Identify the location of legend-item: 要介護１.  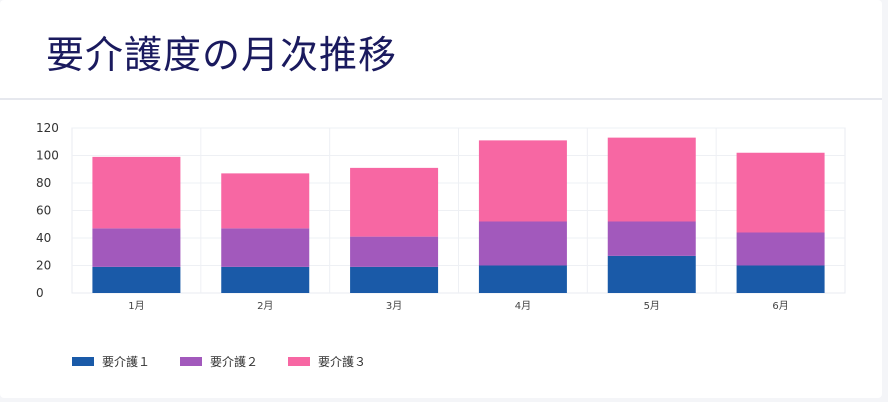
(111, 361).